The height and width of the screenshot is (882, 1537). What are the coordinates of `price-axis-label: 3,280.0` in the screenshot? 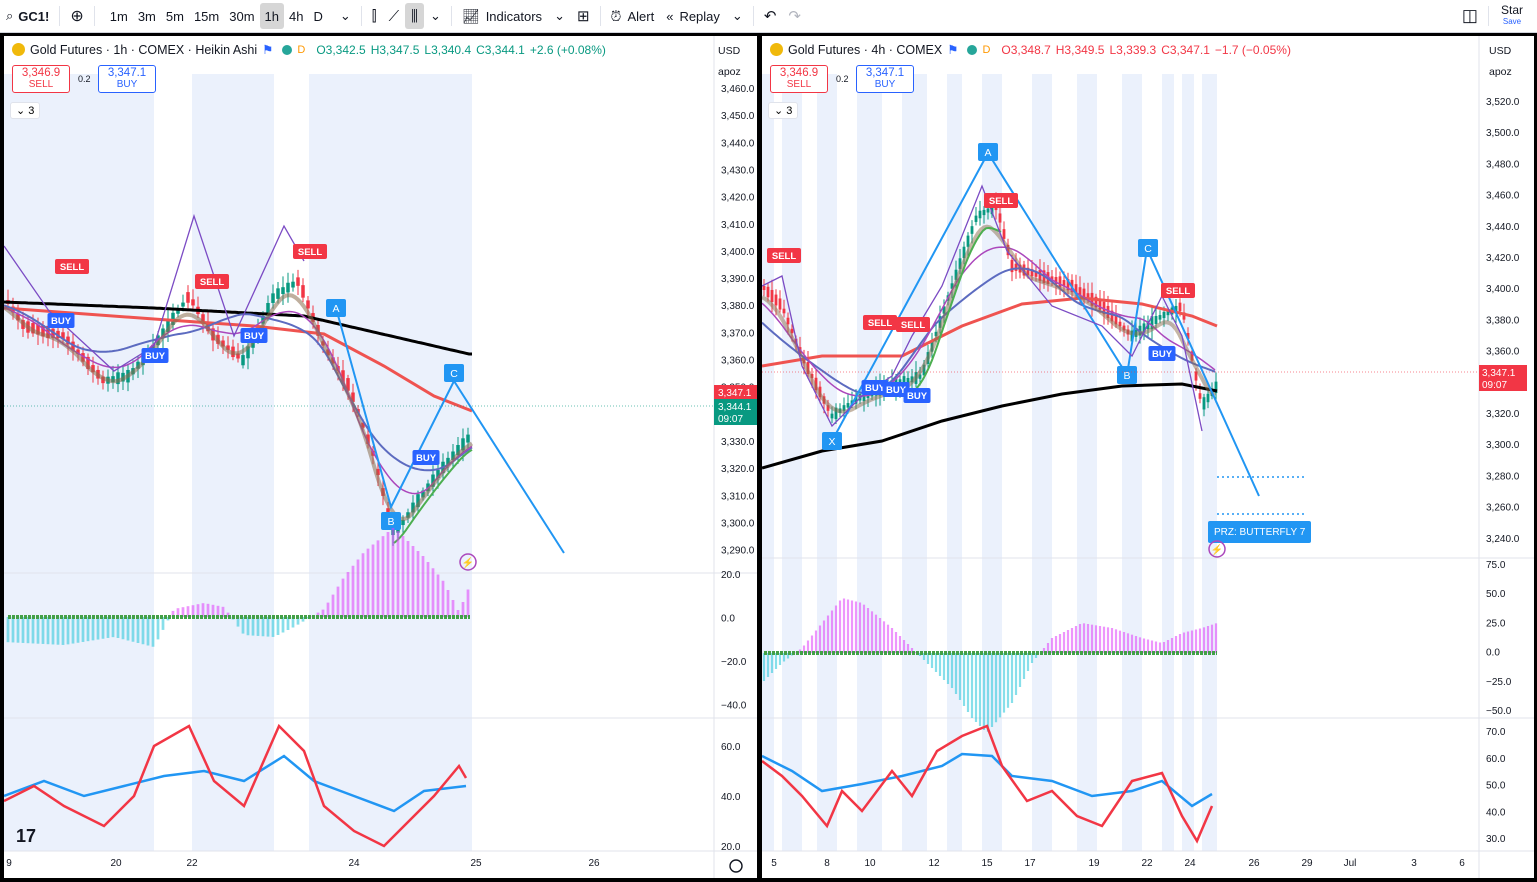 It's located at (1503, 476).